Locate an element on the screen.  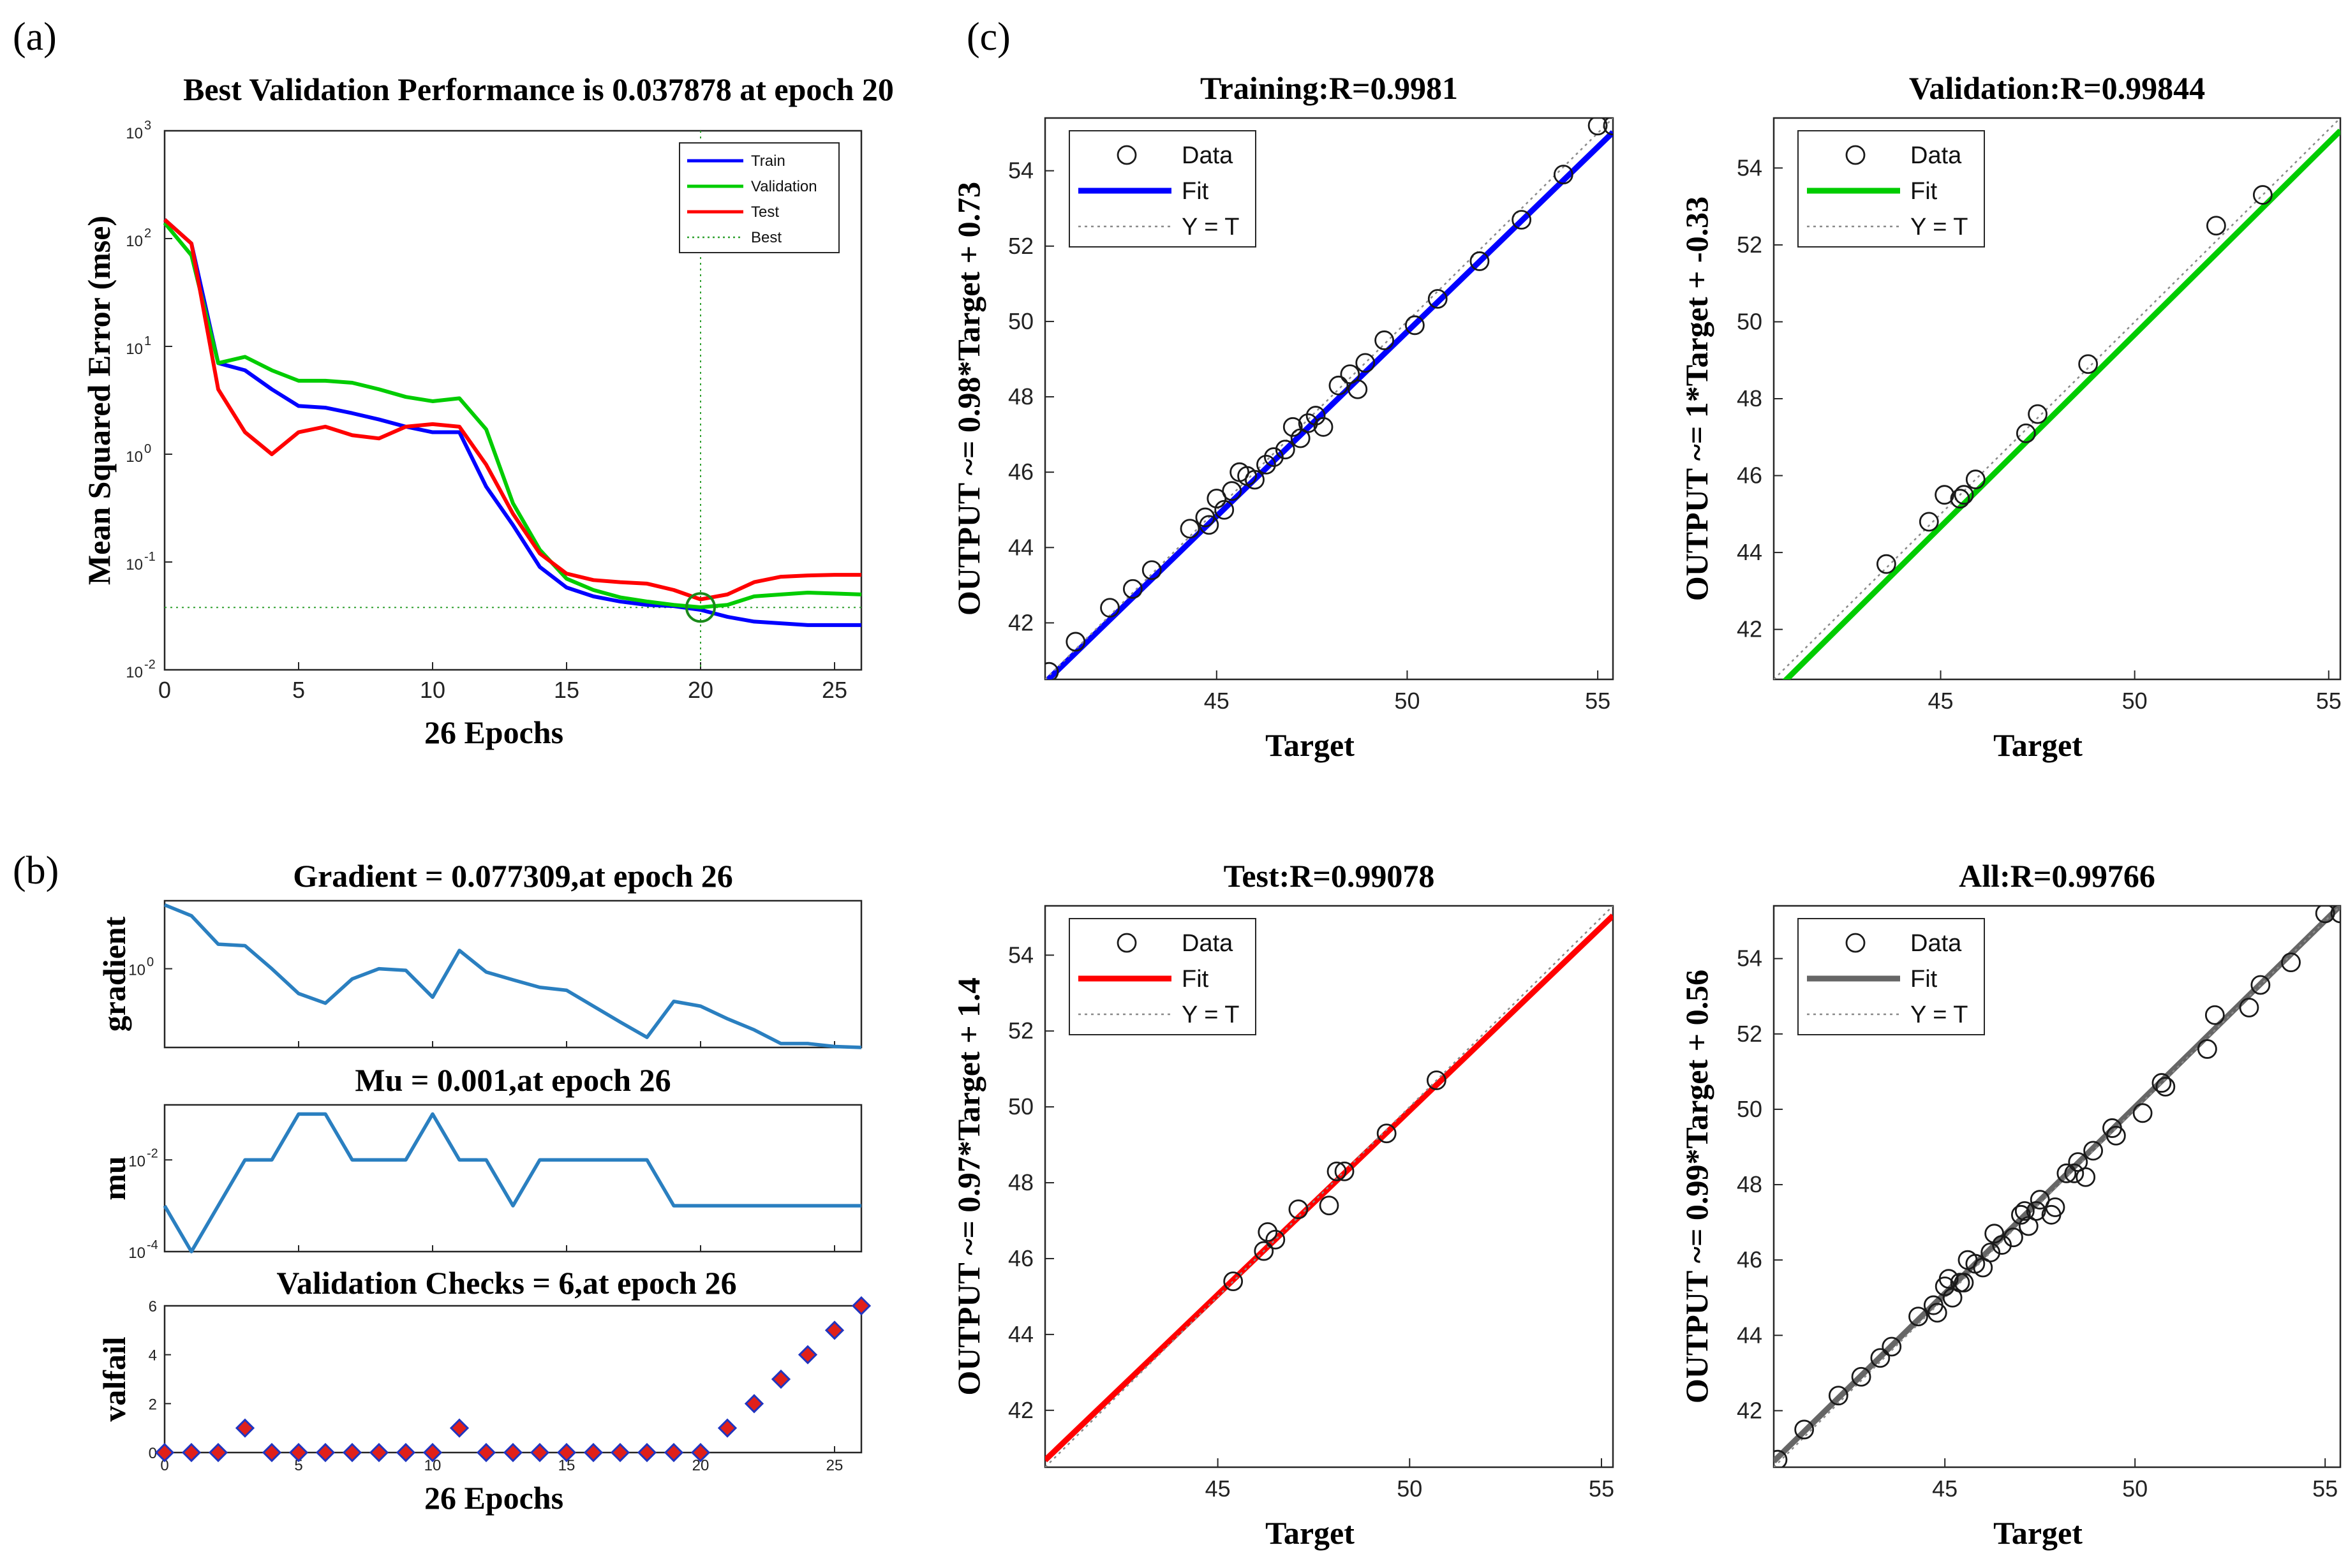
validation-title: Validation:R=0.99844 is located at coordinates (2057, 88).